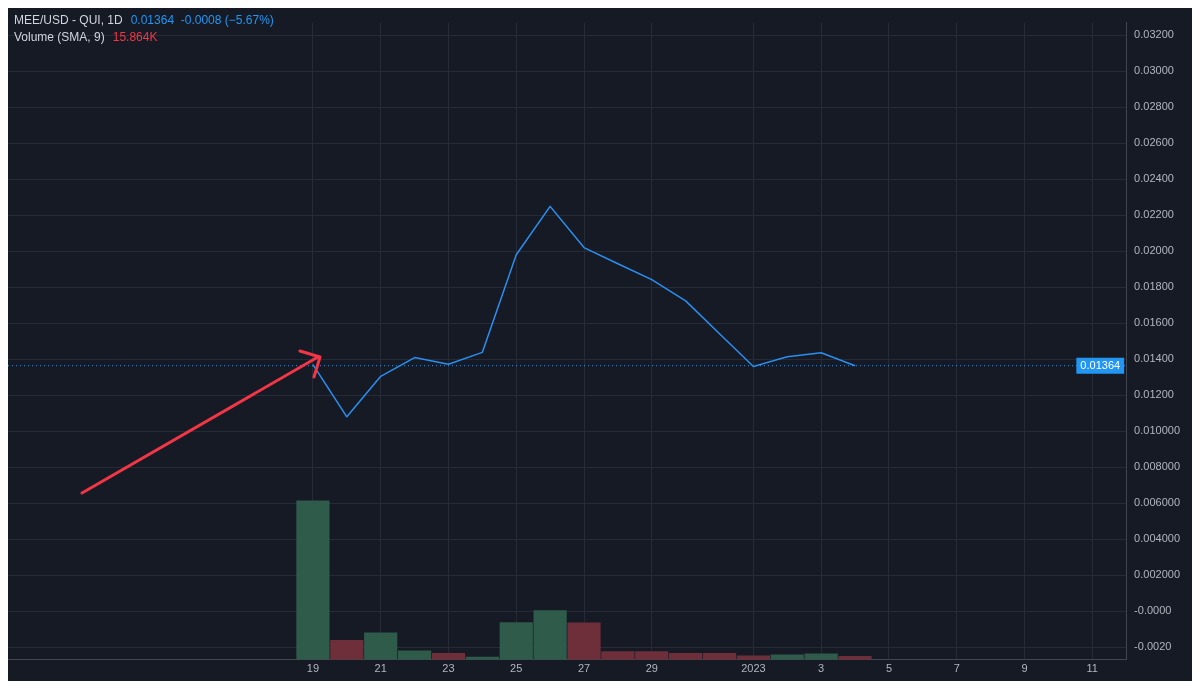 Image resolution: width=1200 pixels, height=689 pixels. Describe the element at coordinates (1157, 430) in the screenshot. I see `y-tick-label: 0.010000` at that location.